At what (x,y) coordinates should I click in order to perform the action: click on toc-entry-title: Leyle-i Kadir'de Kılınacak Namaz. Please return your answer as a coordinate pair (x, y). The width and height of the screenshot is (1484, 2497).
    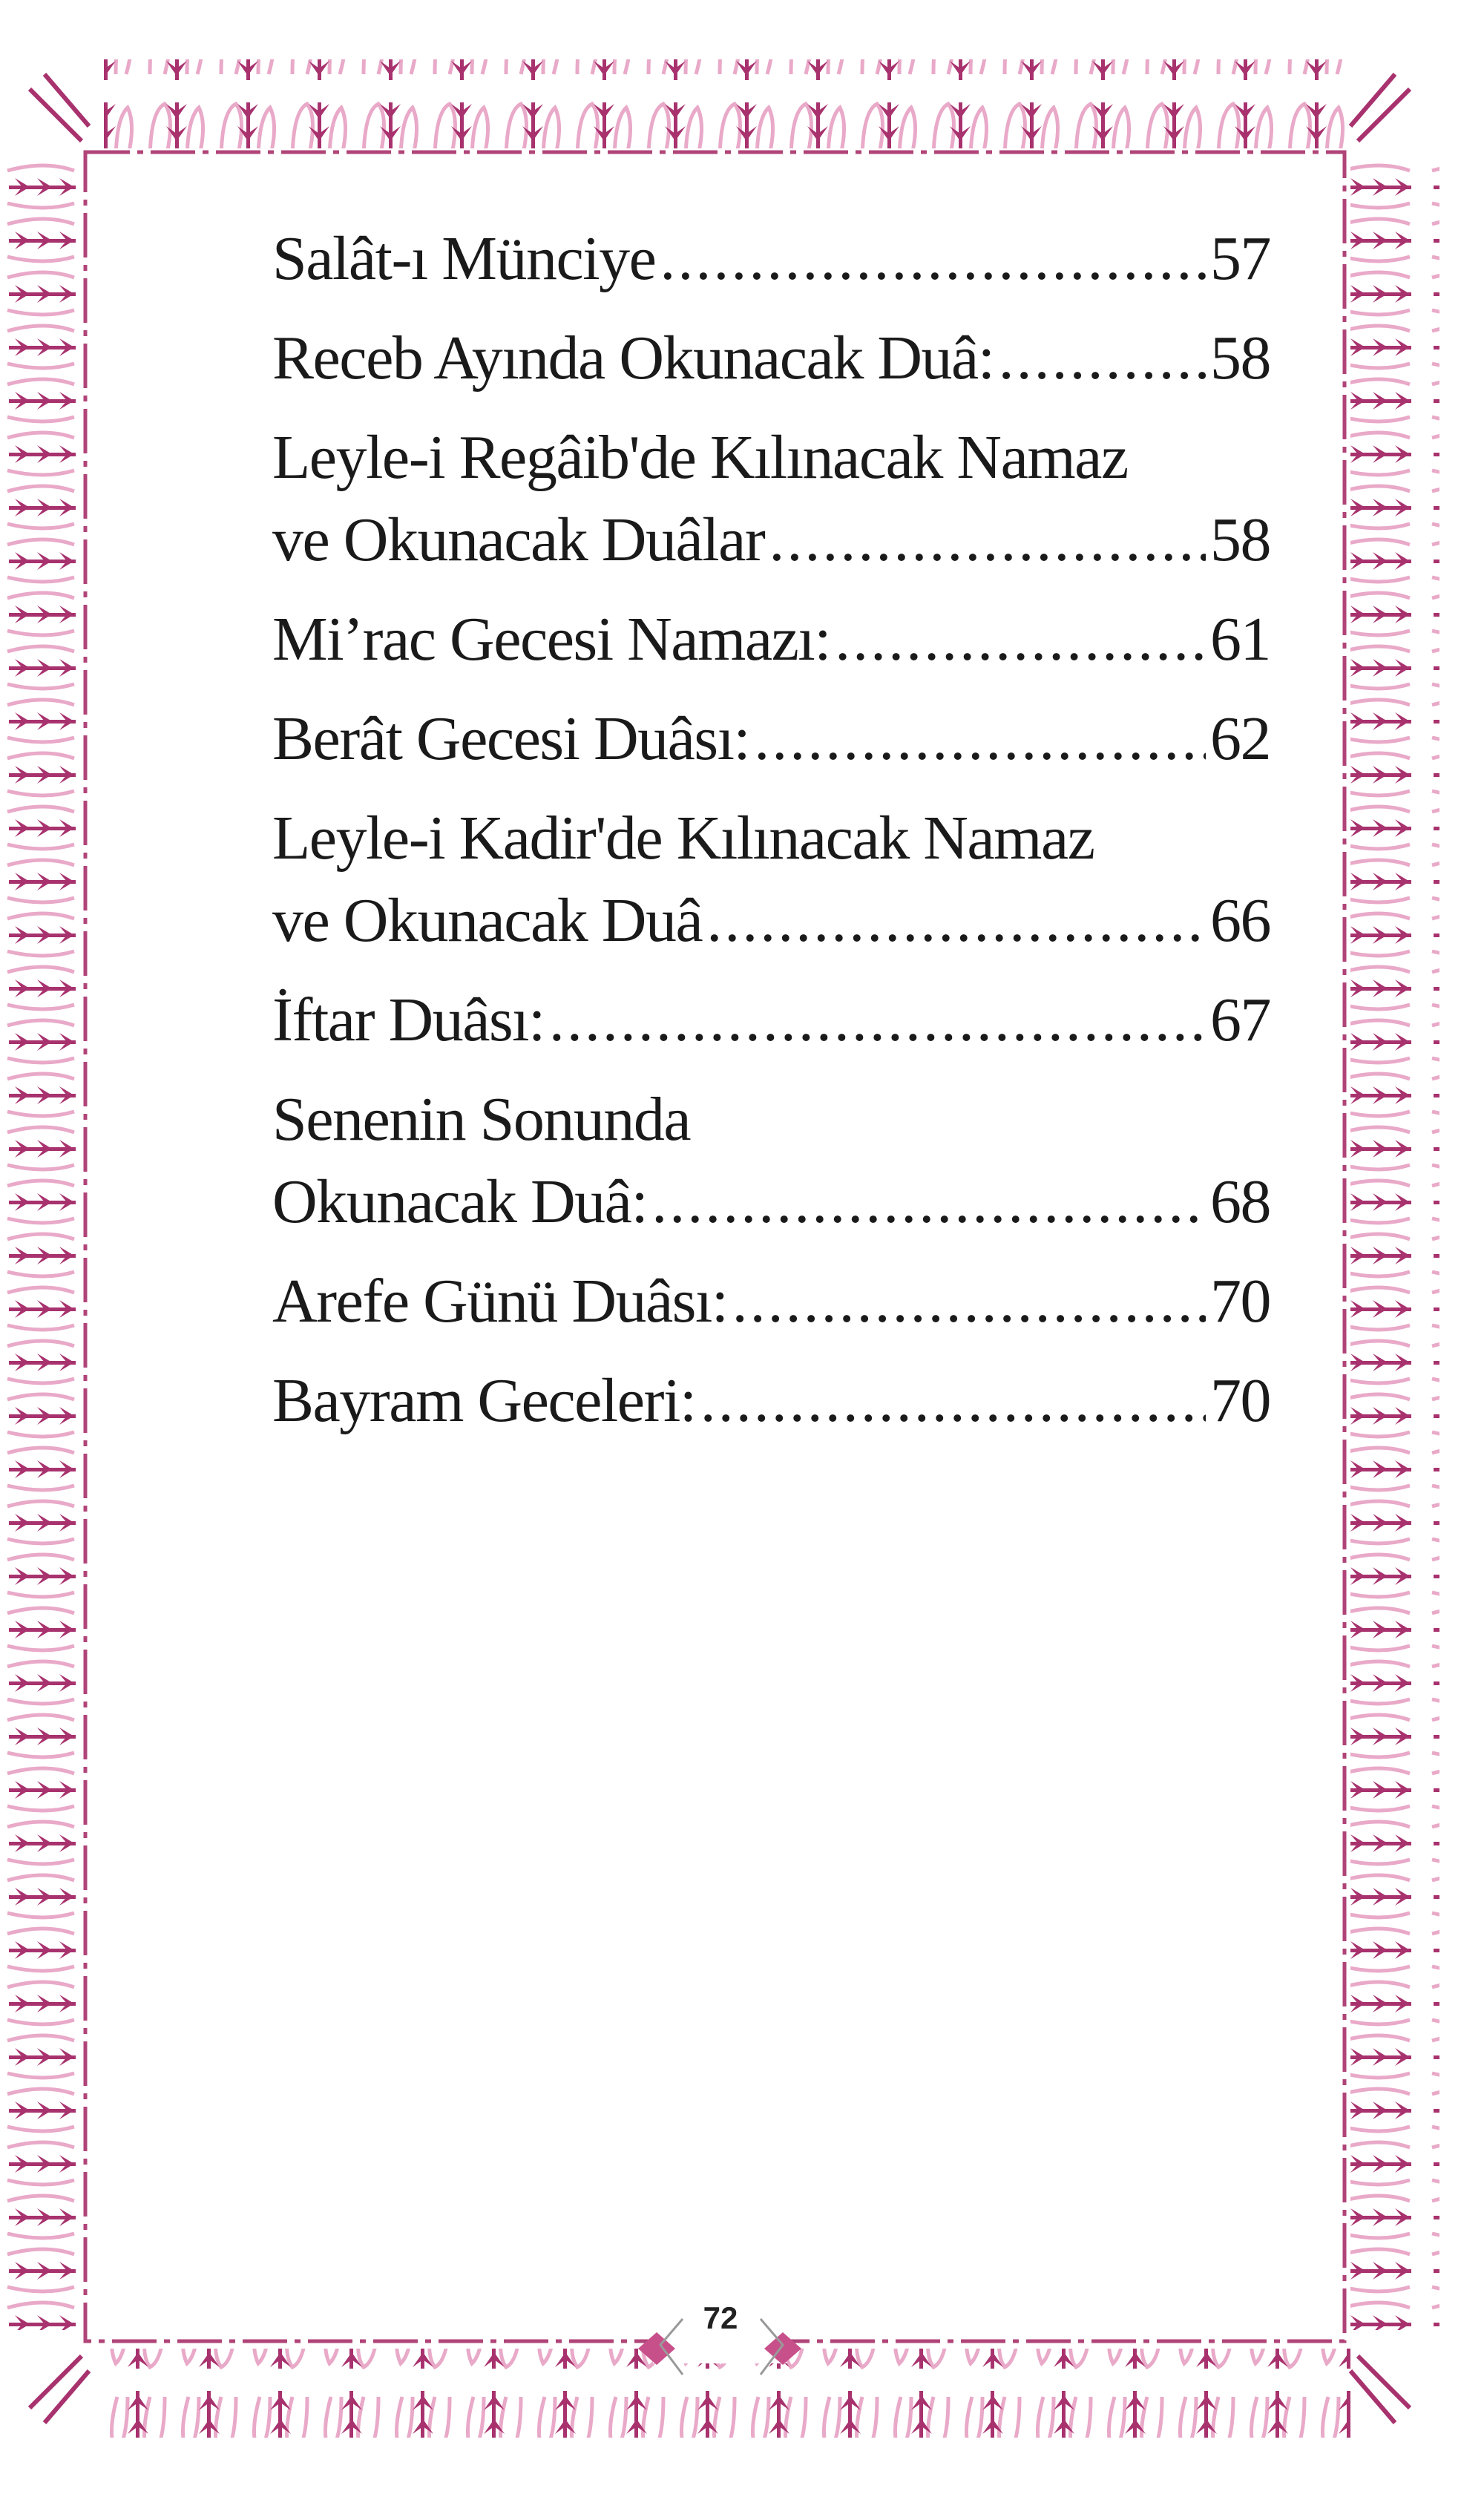
    Looking at the image, I should click on (683, 838).